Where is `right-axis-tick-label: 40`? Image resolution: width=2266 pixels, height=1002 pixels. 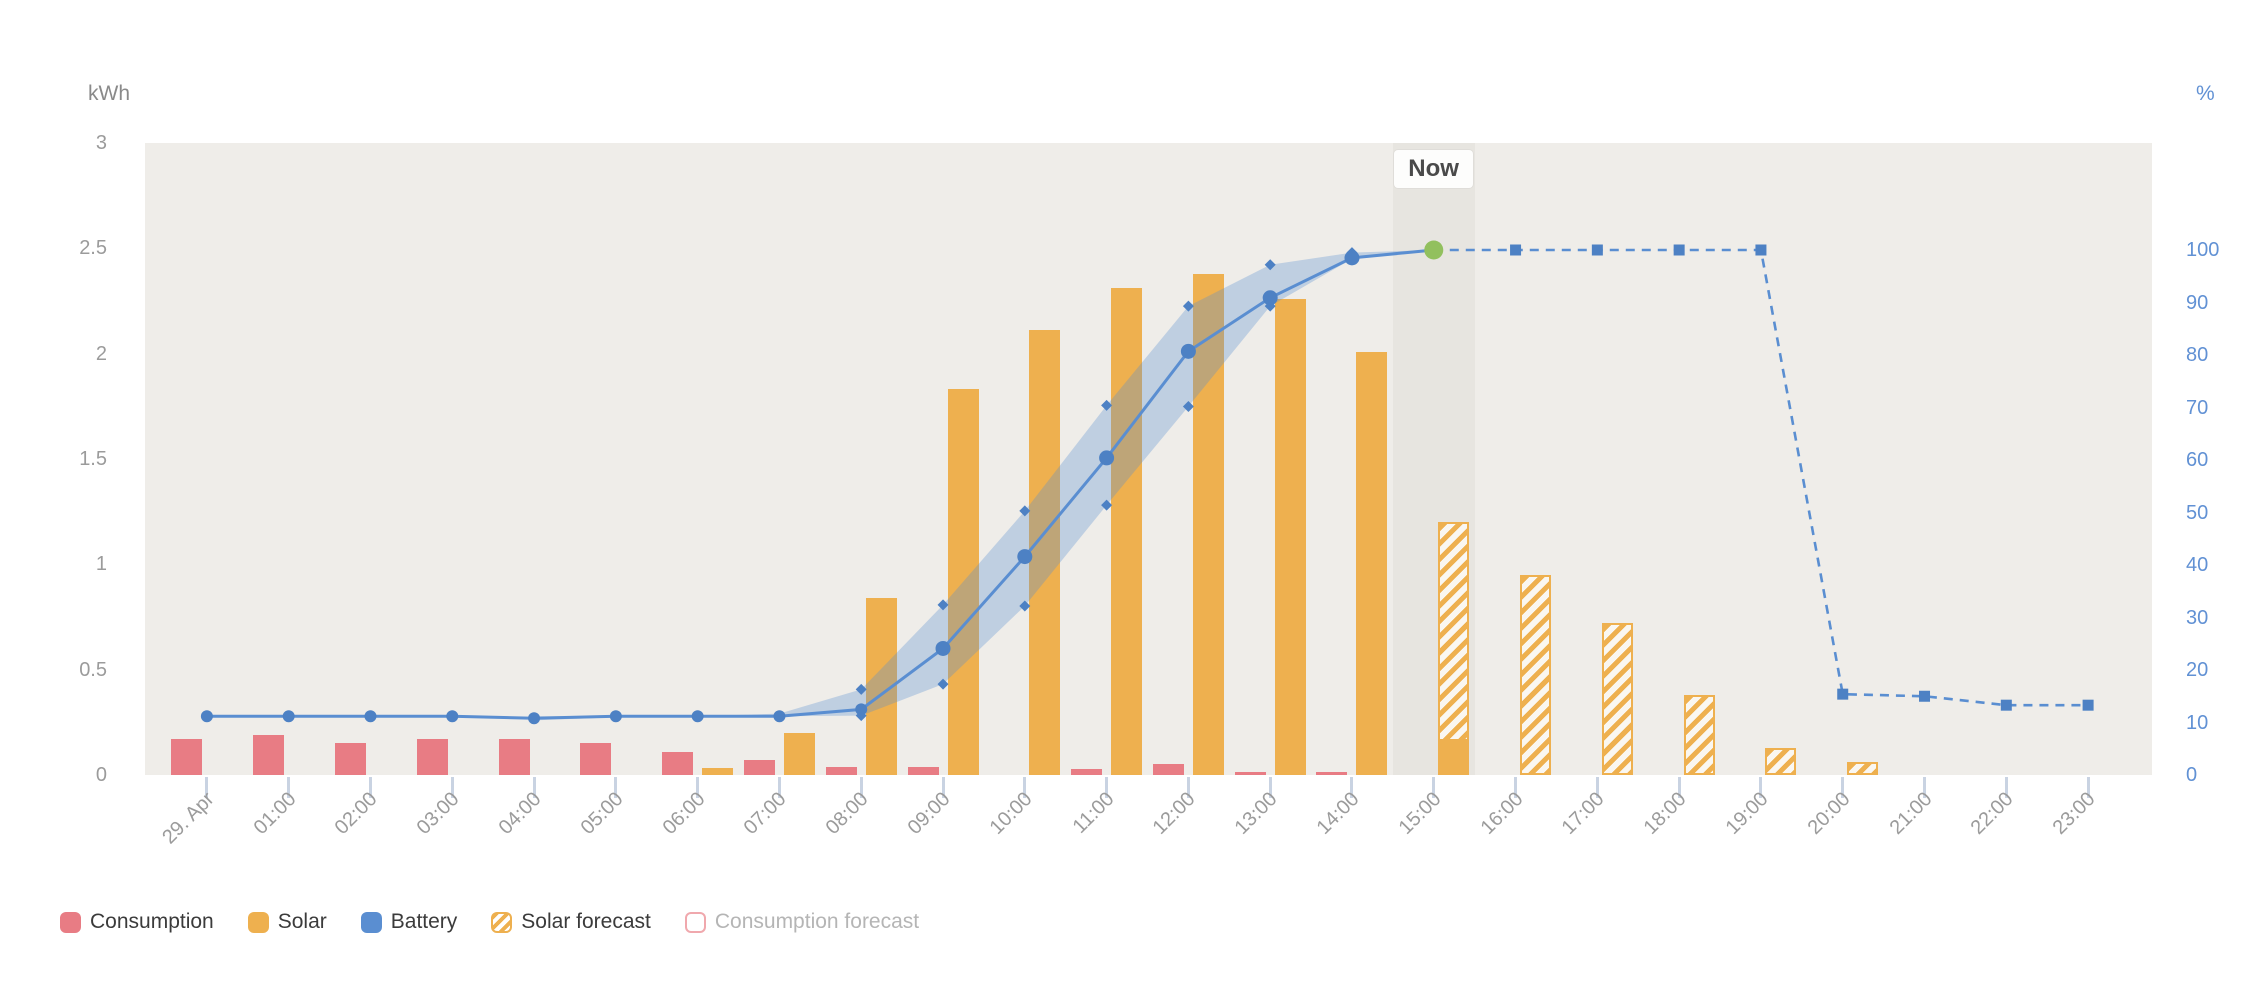 right-axis-tick-label: 40 is located at coordinates (2197, 565).